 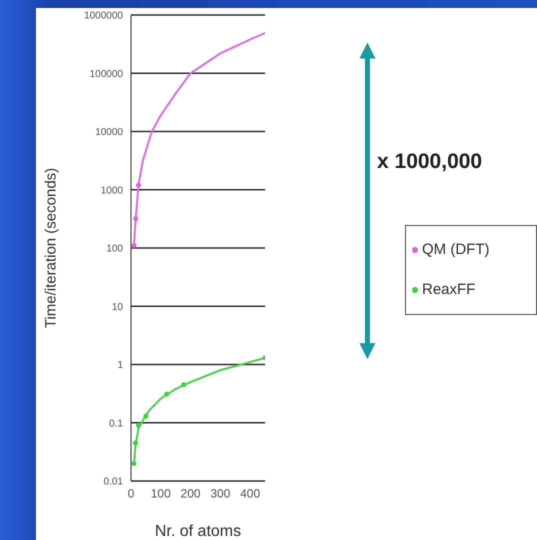 What do you see at coordinates (118, 307) in the screenshot?
I see `y-tick-label: 10` at bounding box center [118, 307].